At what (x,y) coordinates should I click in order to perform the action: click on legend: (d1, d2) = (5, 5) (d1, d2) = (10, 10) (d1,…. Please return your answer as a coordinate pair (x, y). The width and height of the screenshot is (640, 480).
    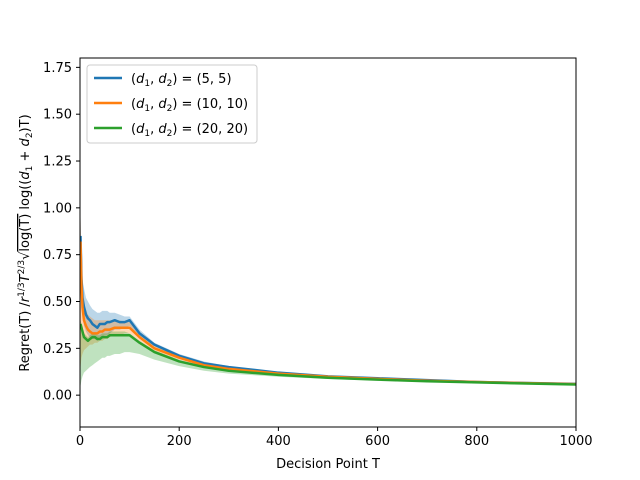
    Looking at the image, I should click on (172, 104).